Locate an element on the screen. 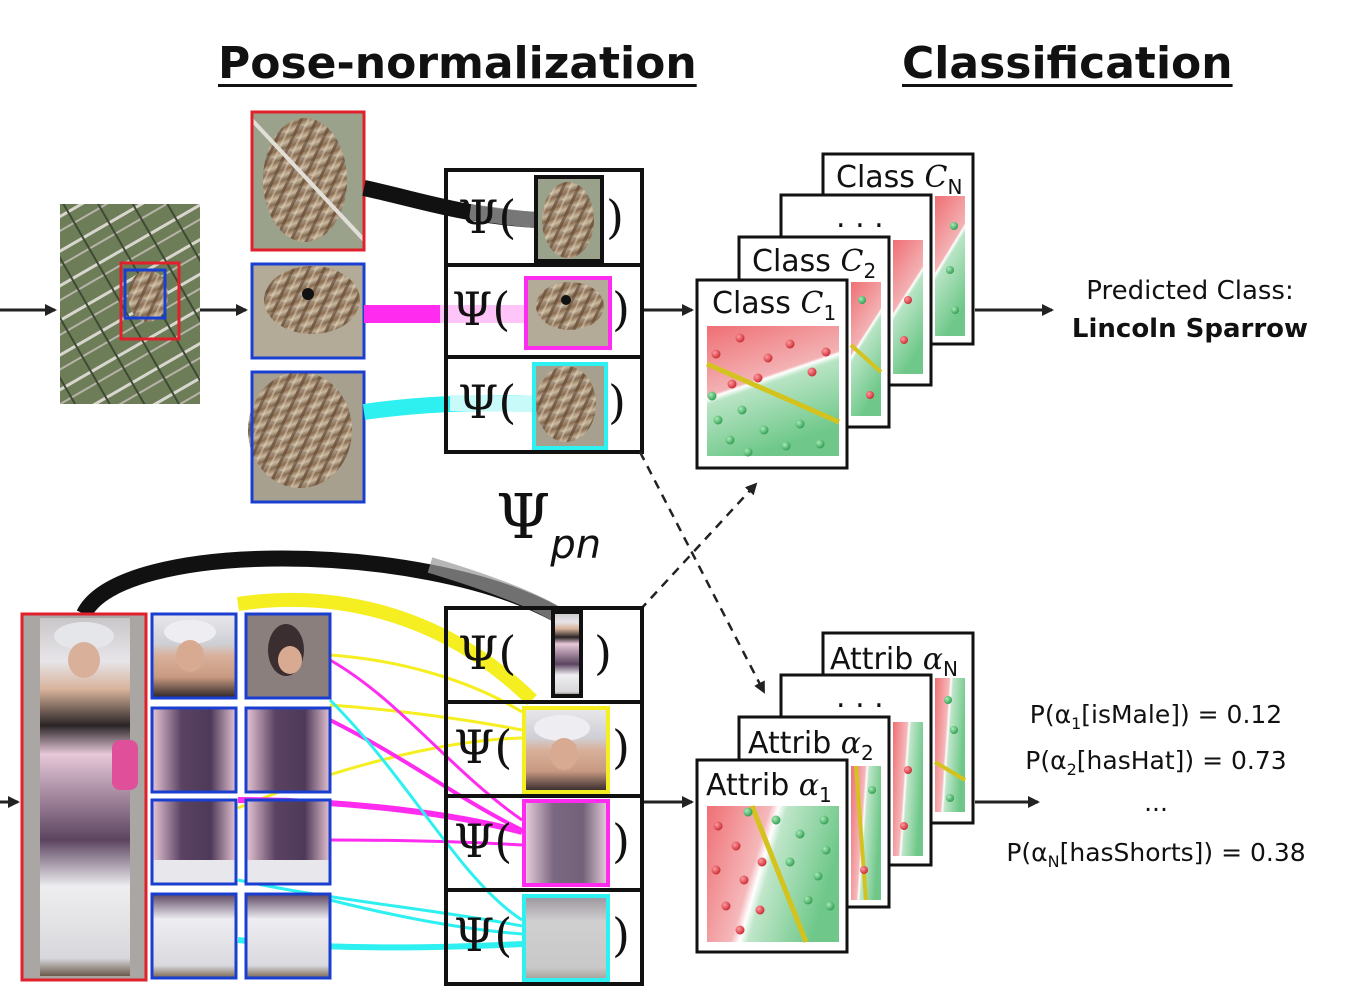 The width and height of the screenshot is (1352, 1004). predicted-class-label: Predicted Class: is located at coordinates (1190, 291).